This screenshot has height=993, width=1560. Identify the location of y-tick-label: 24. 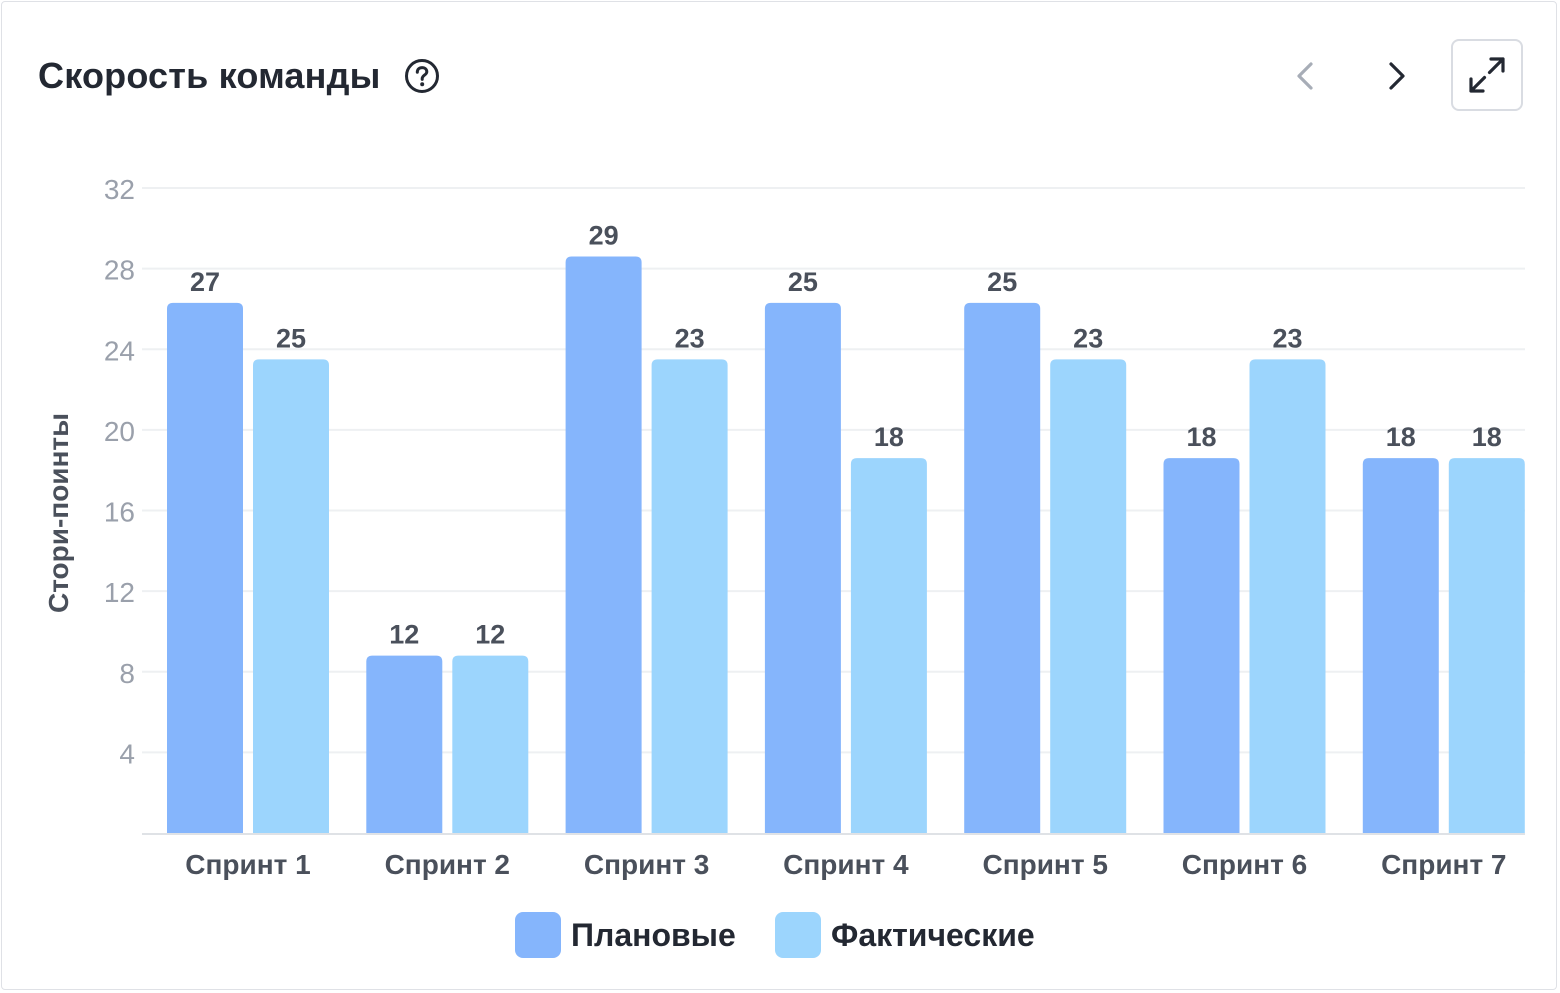
(119, 350).